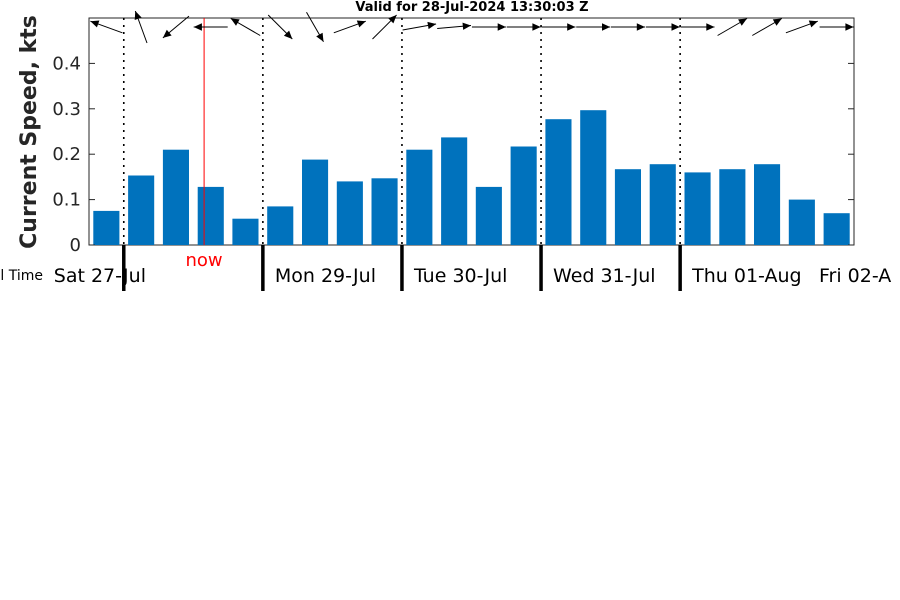  Describe the element at coordinates (66, 200) in the screenshot. I see `y-tick-label: 0.1` at that location.